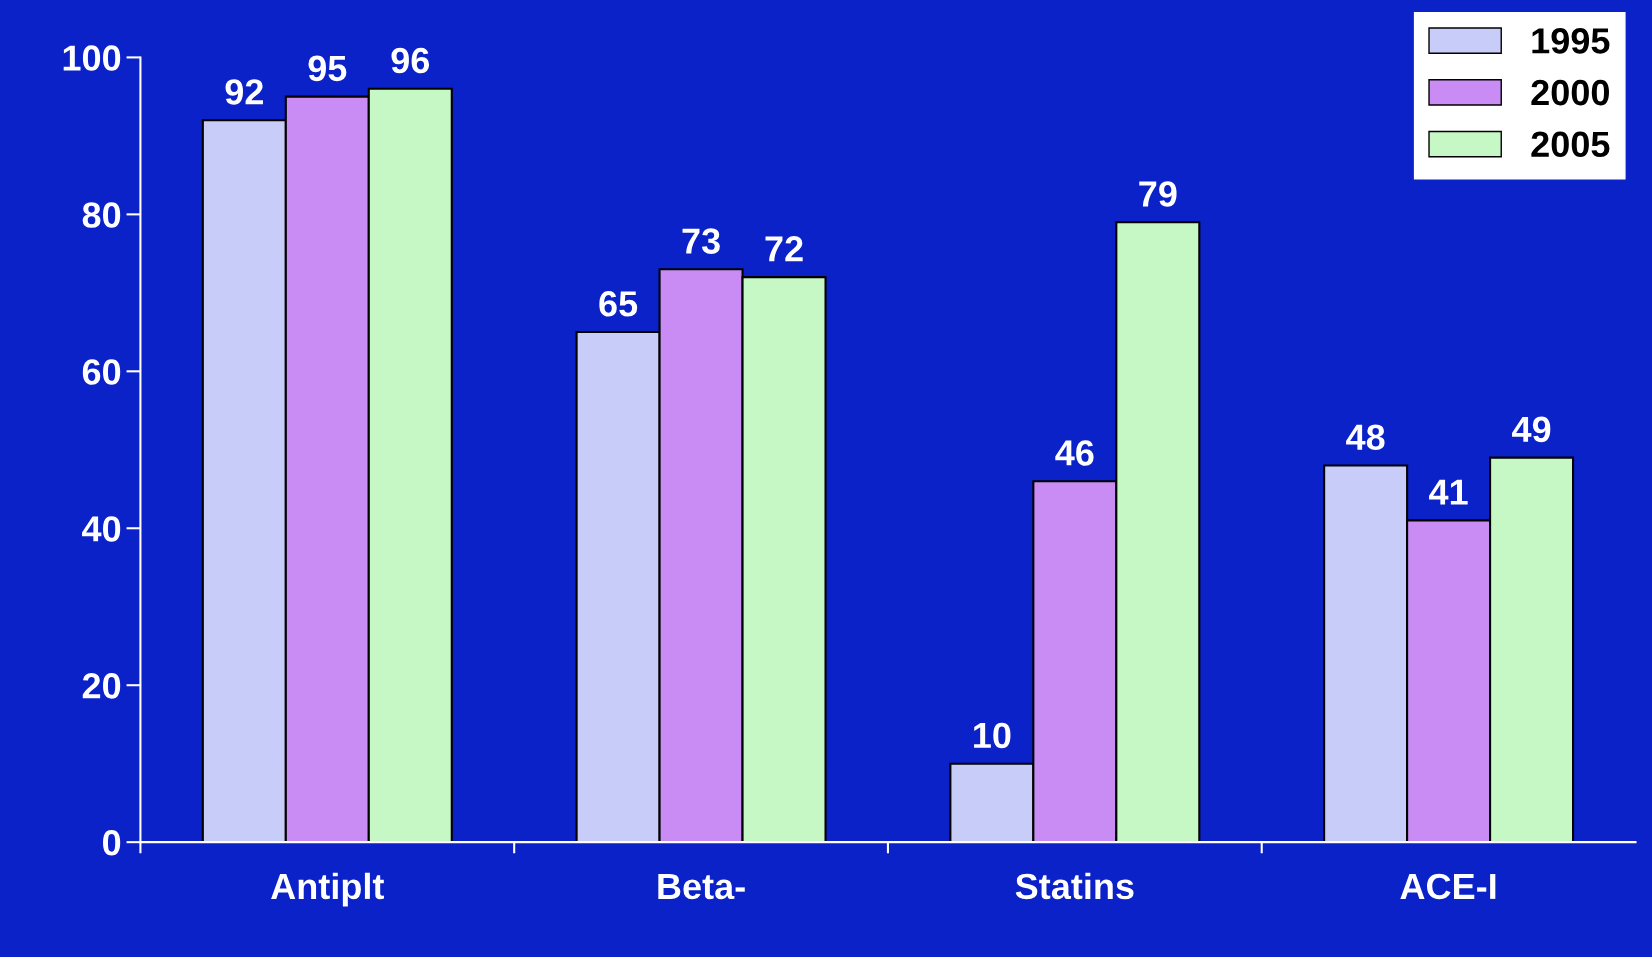 The height and width of the screenshot is (957, 1652). I want to click on y-tick-label: 80, so click(101, 215).